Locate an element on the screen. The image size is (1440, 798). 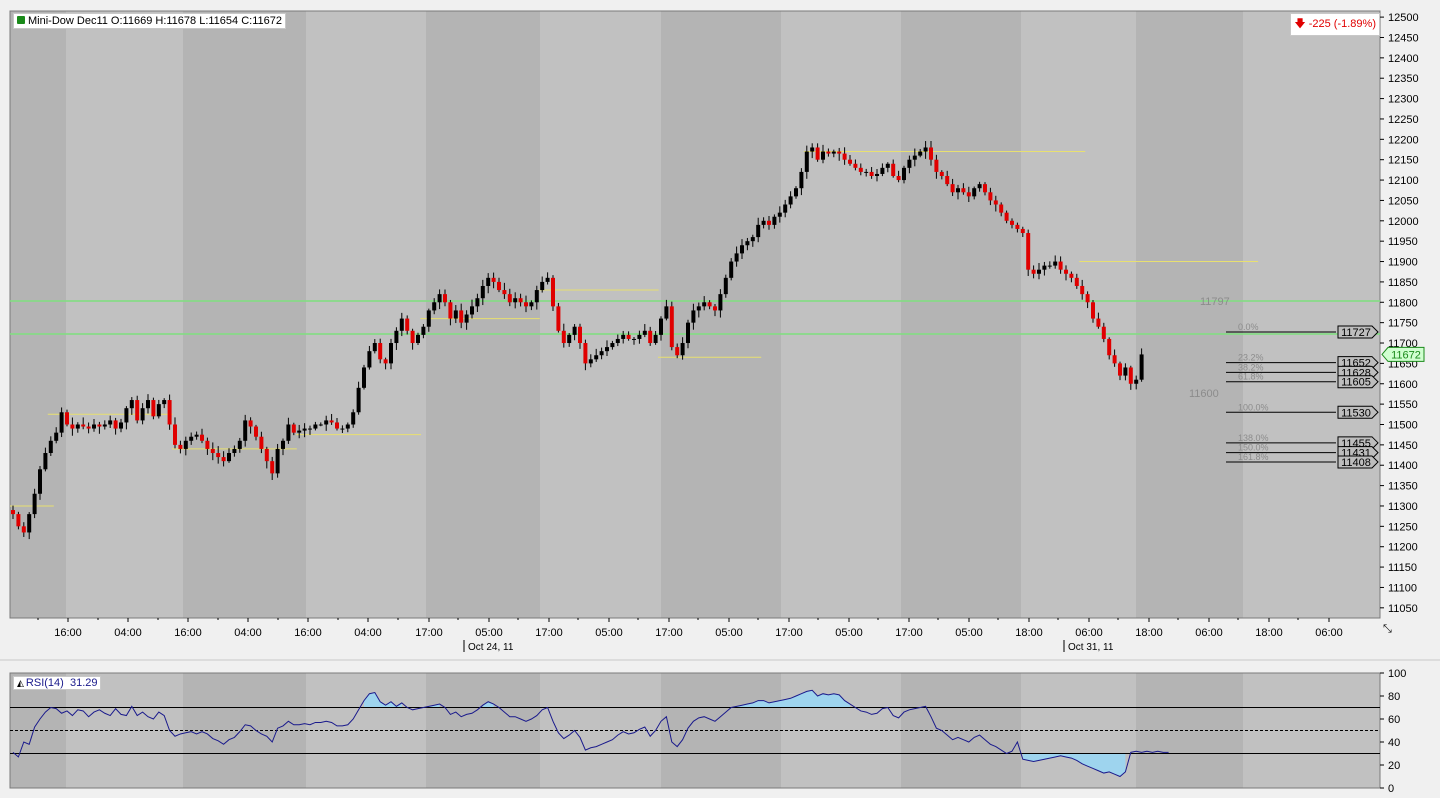
rsi-name: RSI(14) is located at coordinates (44, 683).